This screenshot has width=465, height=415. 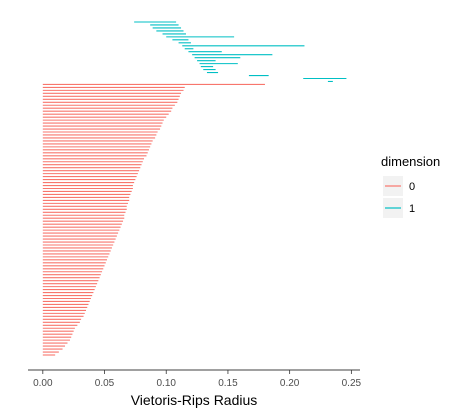 What do you see at coordinates (399, 197) in the screenshot?
I see `legend-entries: 01` at bounding box center [399, 197].